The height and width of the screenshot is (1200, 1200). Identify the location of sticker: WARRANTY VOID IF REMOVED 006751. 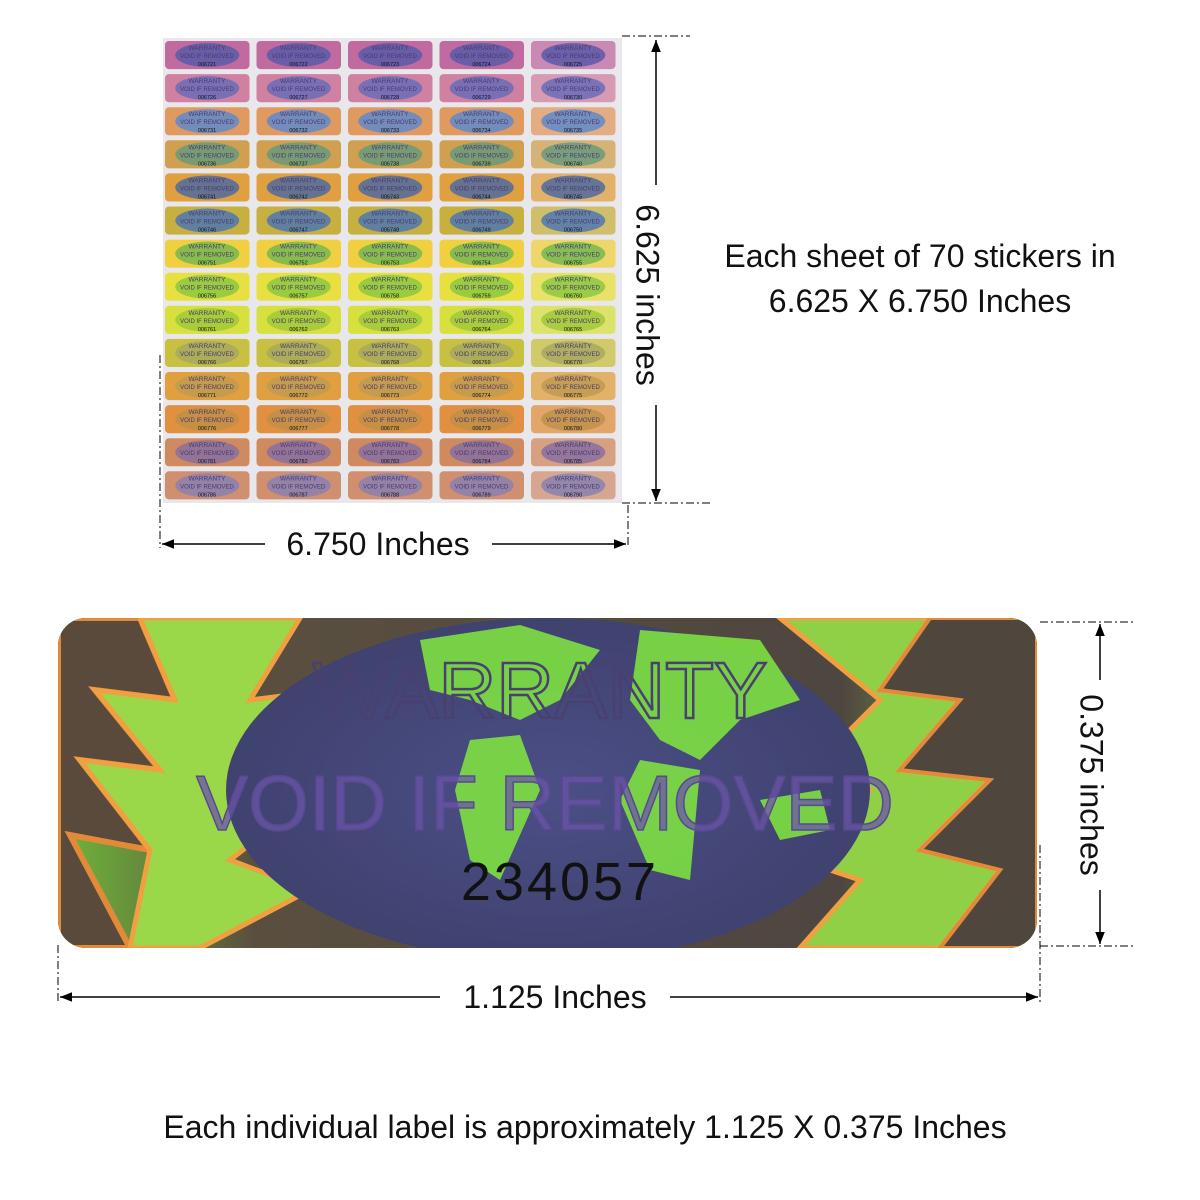
(207, 253).